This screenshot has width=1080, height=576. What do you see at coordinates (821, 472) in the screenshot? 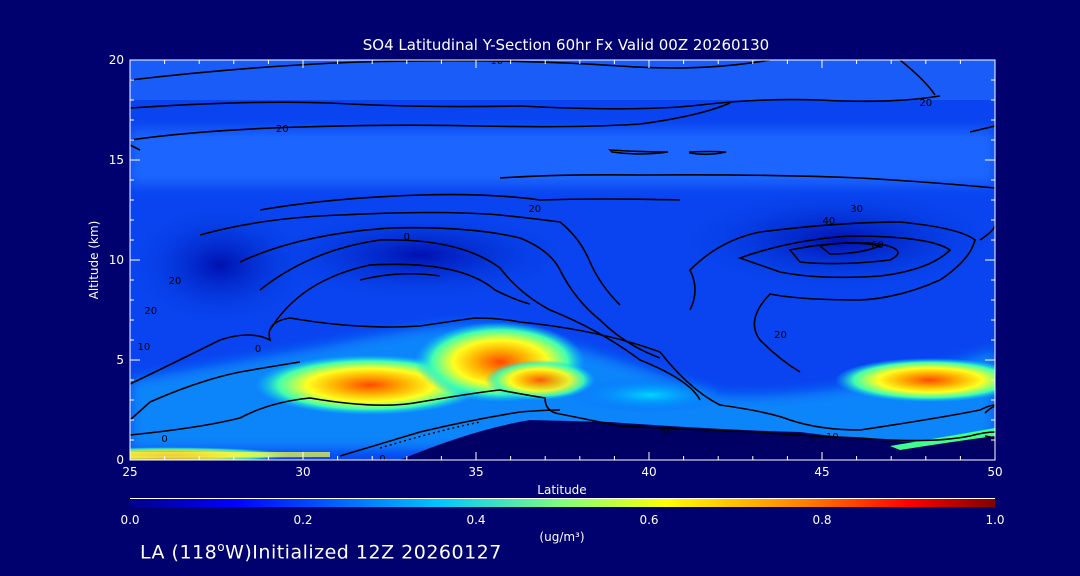
I see `x-tick-label: 45` at bounding box center [821, 472].